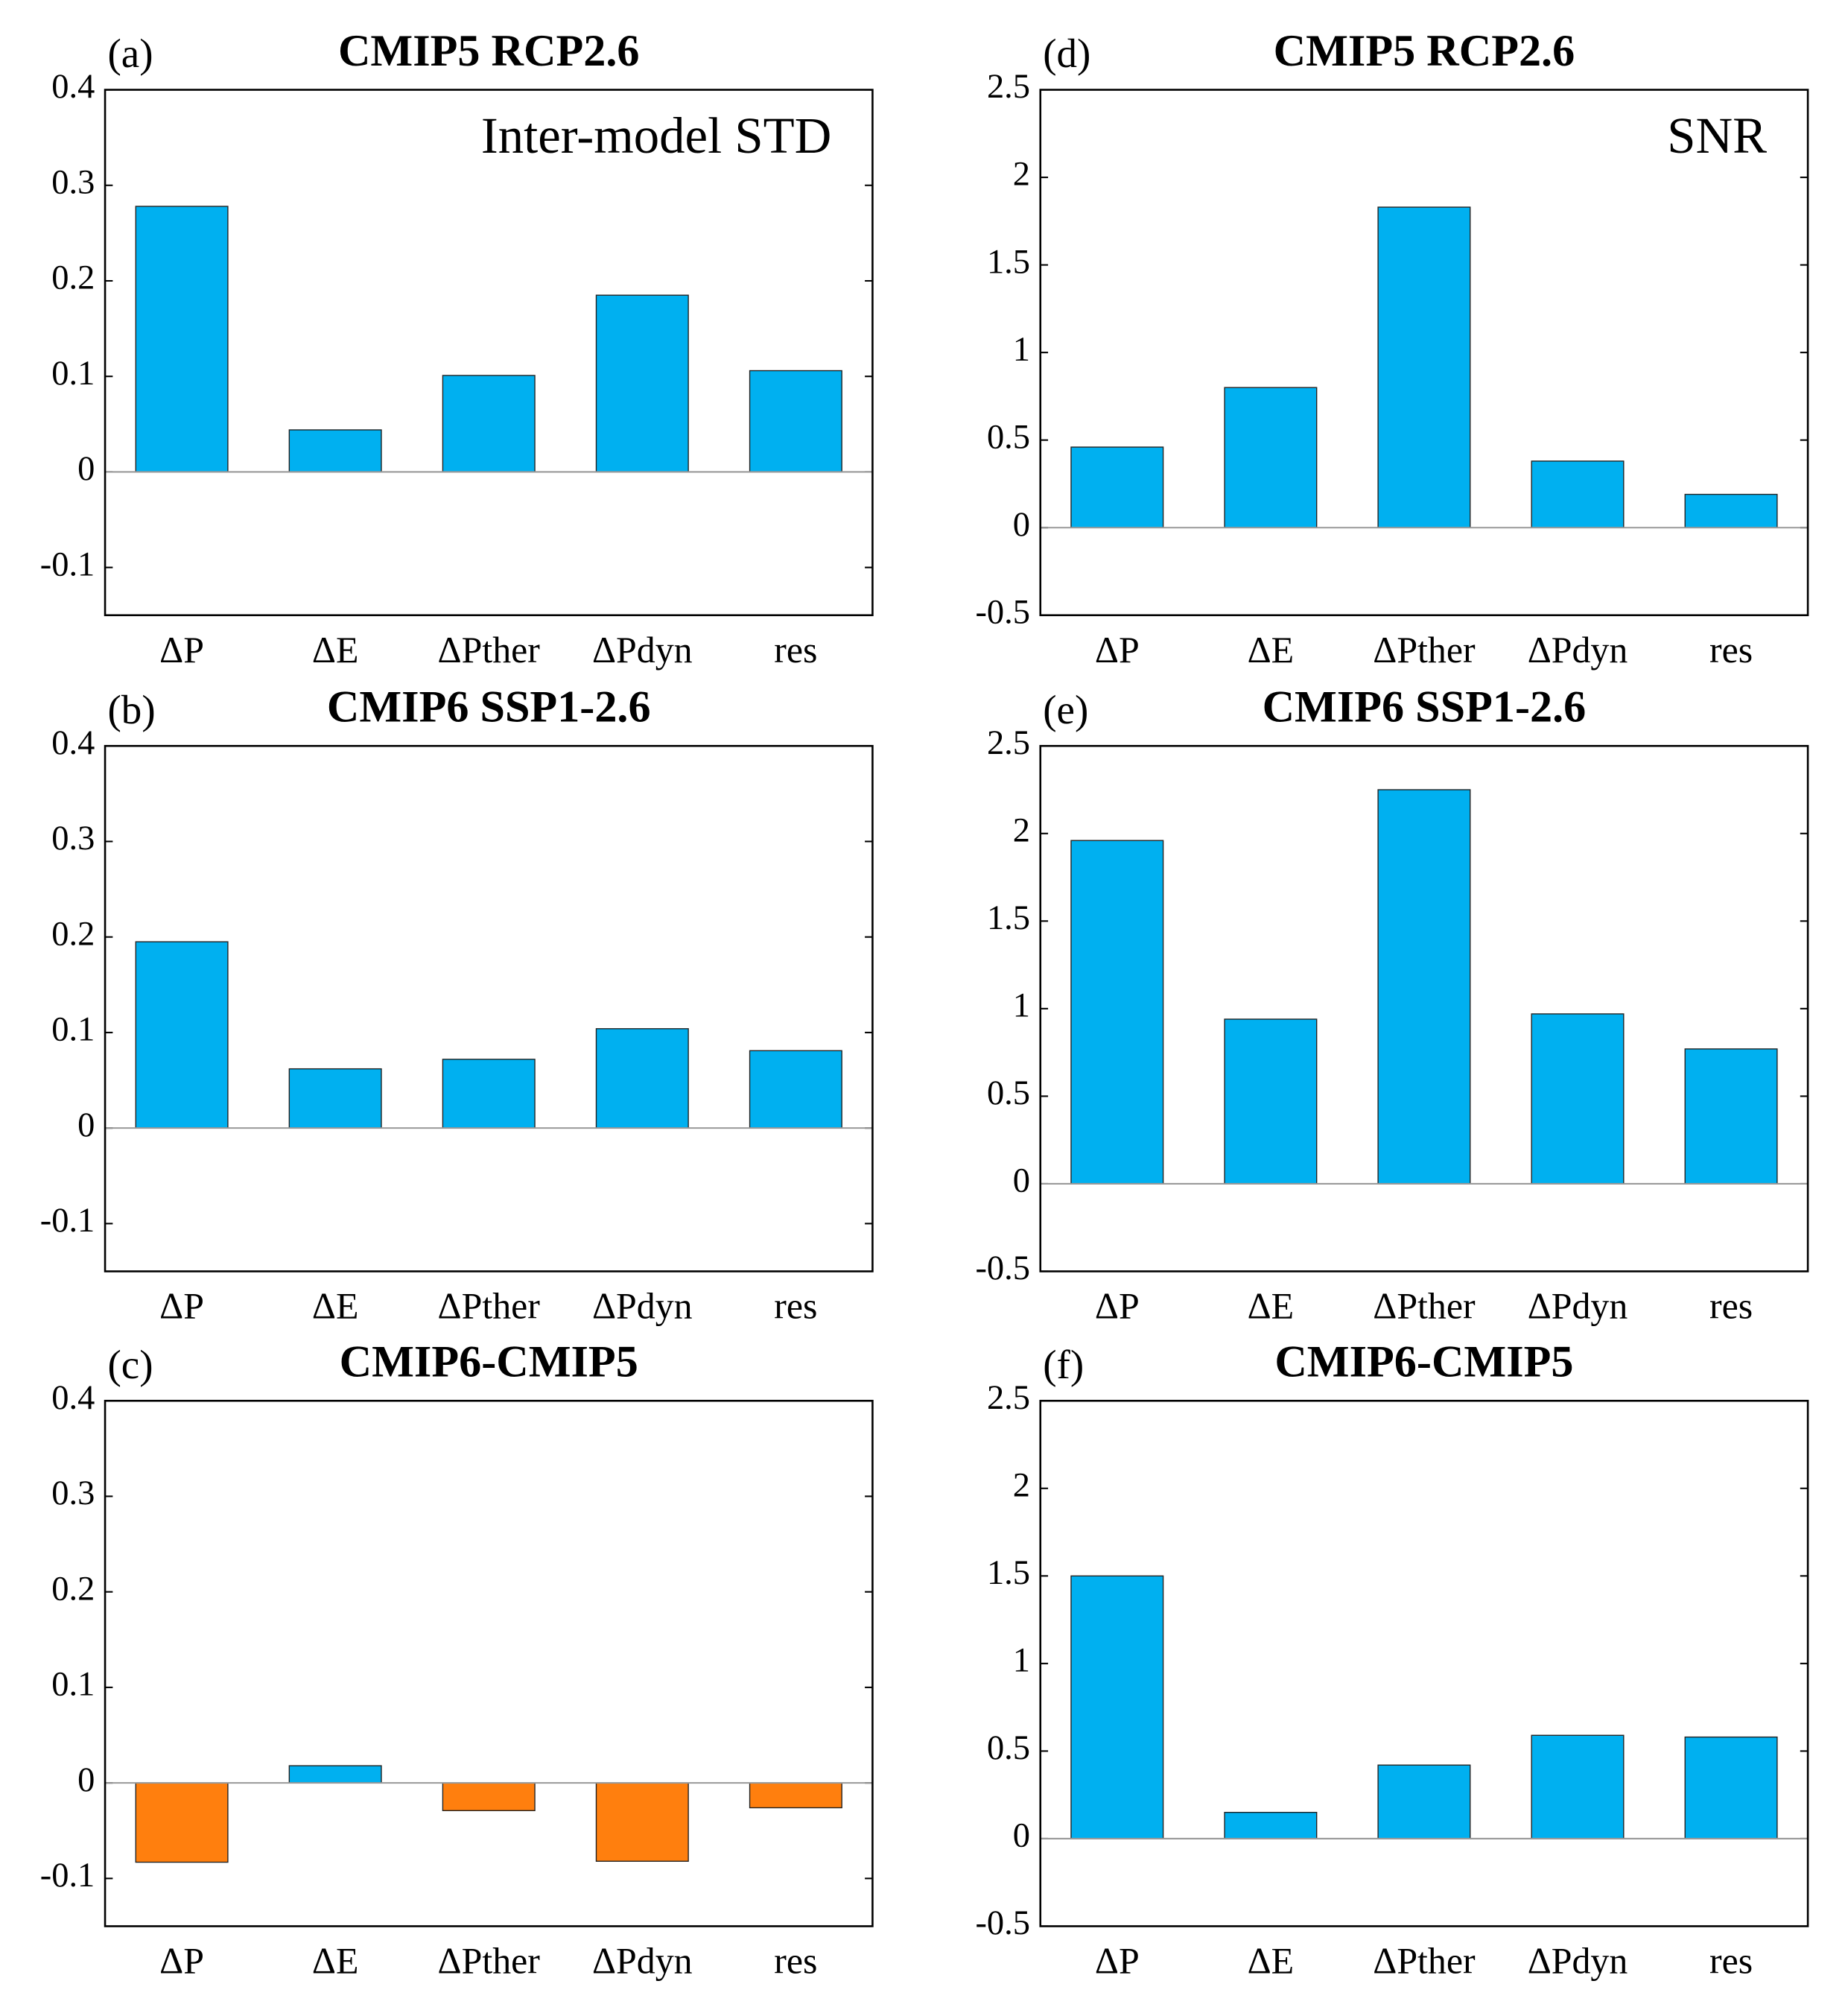 Image resolution: width=1845 pixels, height=2016 pixels. What do you see at coordinates (656, 135) in the screenshot?
I see `annotation: Inter-model STD` at bounding box center [656, 135].